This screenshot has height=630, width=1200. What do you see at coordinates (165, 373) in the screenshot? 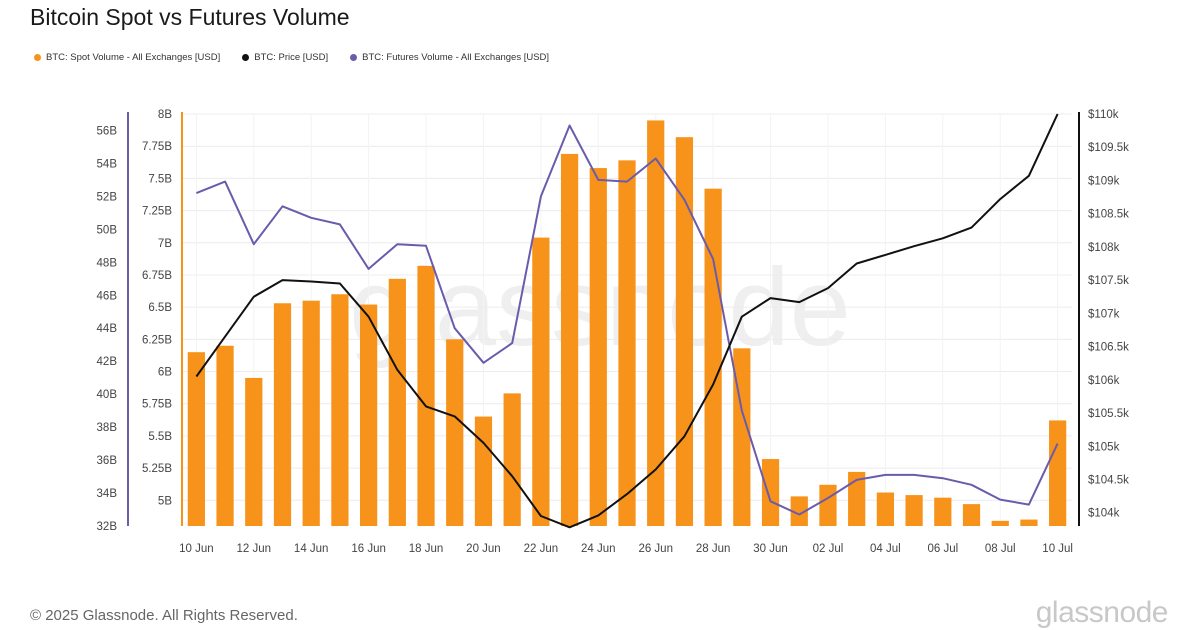
I see `spot-axis-tick-label: 6B` at bounding box center [165, 373].